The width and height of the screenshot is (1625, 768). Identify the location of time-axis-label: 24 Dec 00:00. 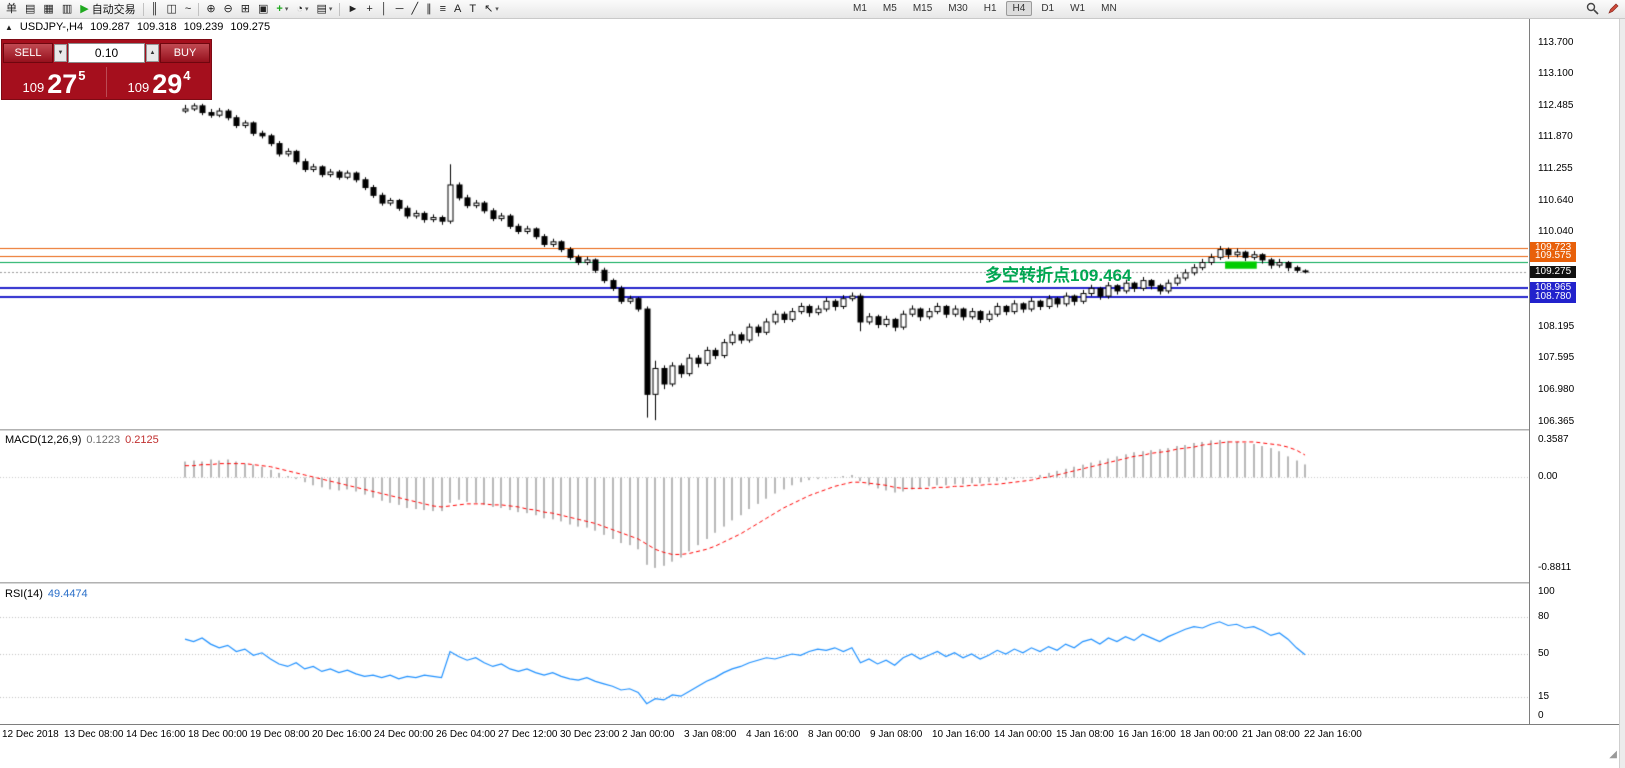
(404, 734).